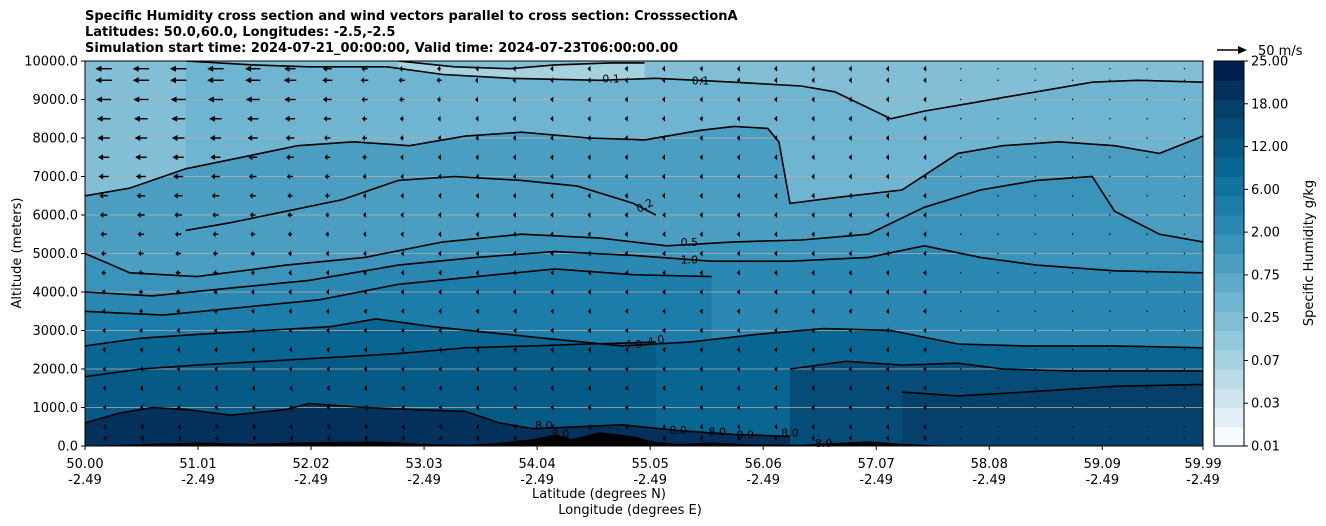 Image resolution: width=1326 pixels, height=526 pixels. Describe the element at coordinates (1265, 318) in the screenshot. I see `colorbar-tick-label: 0.25` at that location.